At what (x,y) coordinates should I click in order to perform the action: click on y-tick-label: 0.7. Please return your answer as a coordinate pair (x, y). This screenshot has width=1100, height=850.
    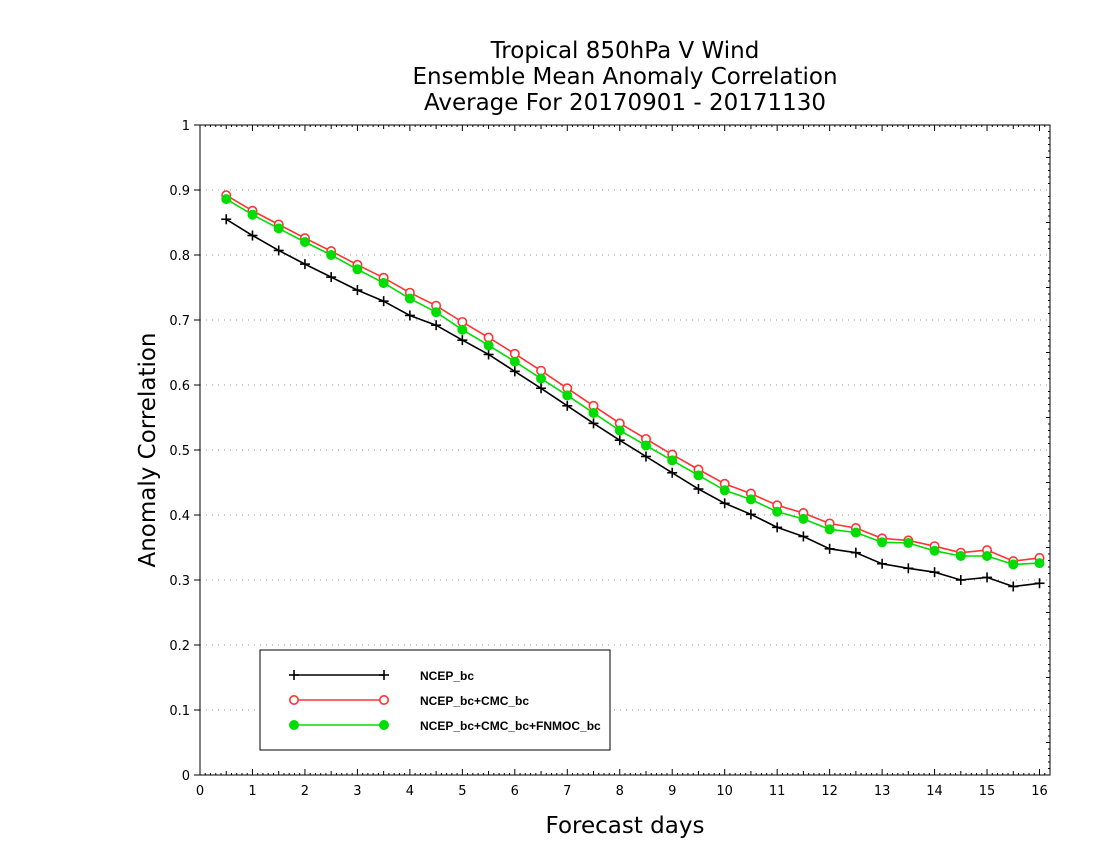
    Looking at the image, I should click on (179, 321).